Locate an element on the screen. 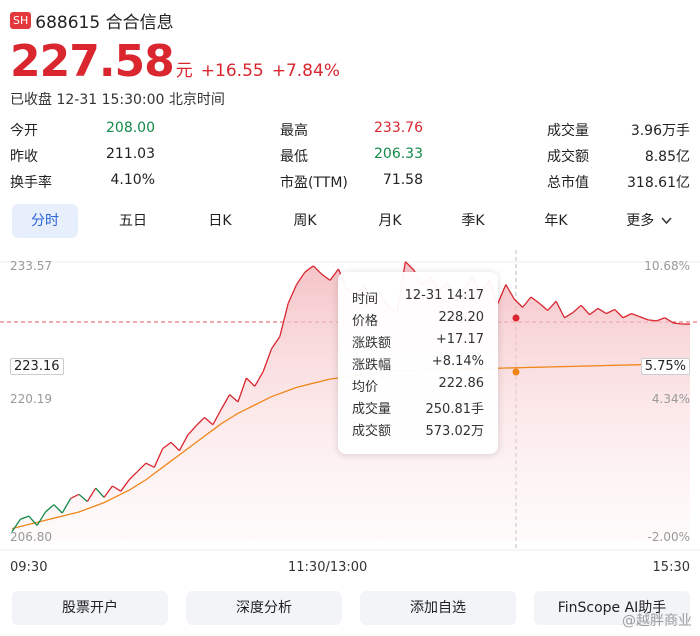 This screenshot has width=700, height=636. current-price: 227.58 is located at coordinates (92, 61).